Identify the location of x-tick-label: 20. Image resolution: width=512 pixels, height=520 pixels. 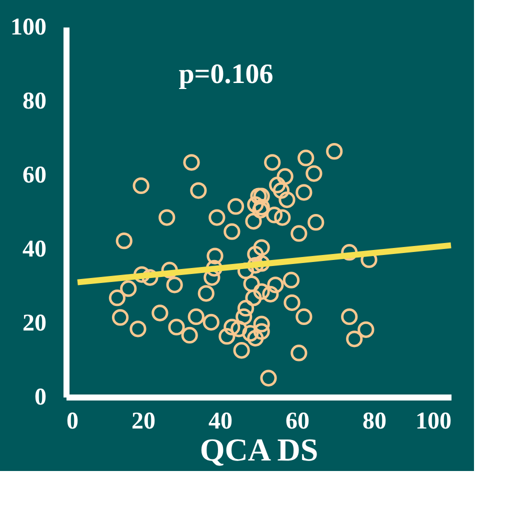
(144, 421).